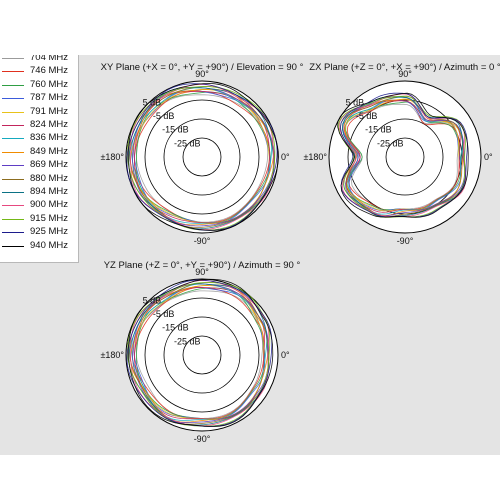 Image resolution: width=500 pixels, height=500 pixels. I want to click on legend-item: 836 MHz, so click(39, 138).